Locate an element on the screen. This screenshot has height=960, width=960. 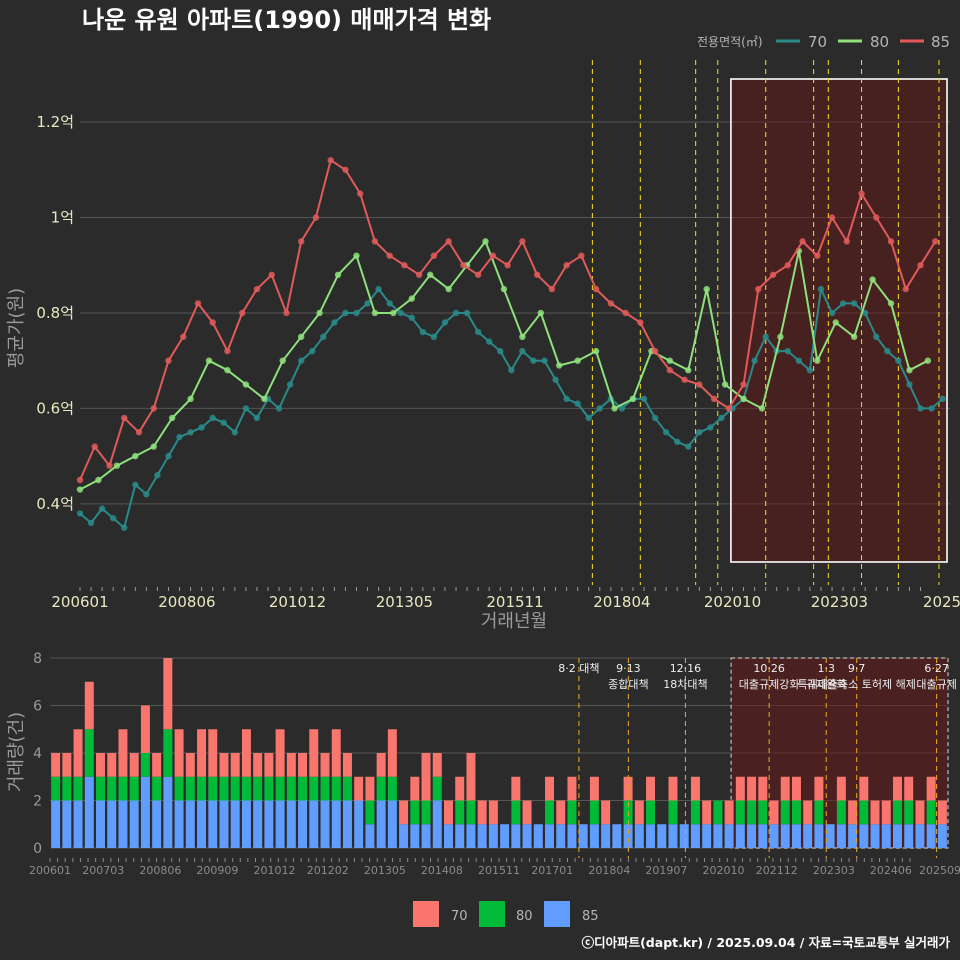
volume-y-tick-label: 2 is located at coordinates (37, 802).